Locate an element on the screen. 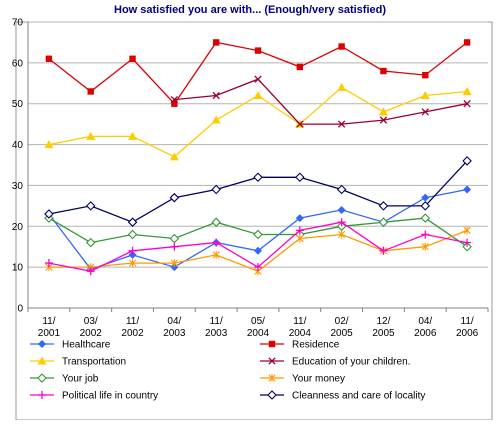 The width and height of the screenshot is (500, 425). x-tick-label: 11/2004 is located at coordinates (300, 327).